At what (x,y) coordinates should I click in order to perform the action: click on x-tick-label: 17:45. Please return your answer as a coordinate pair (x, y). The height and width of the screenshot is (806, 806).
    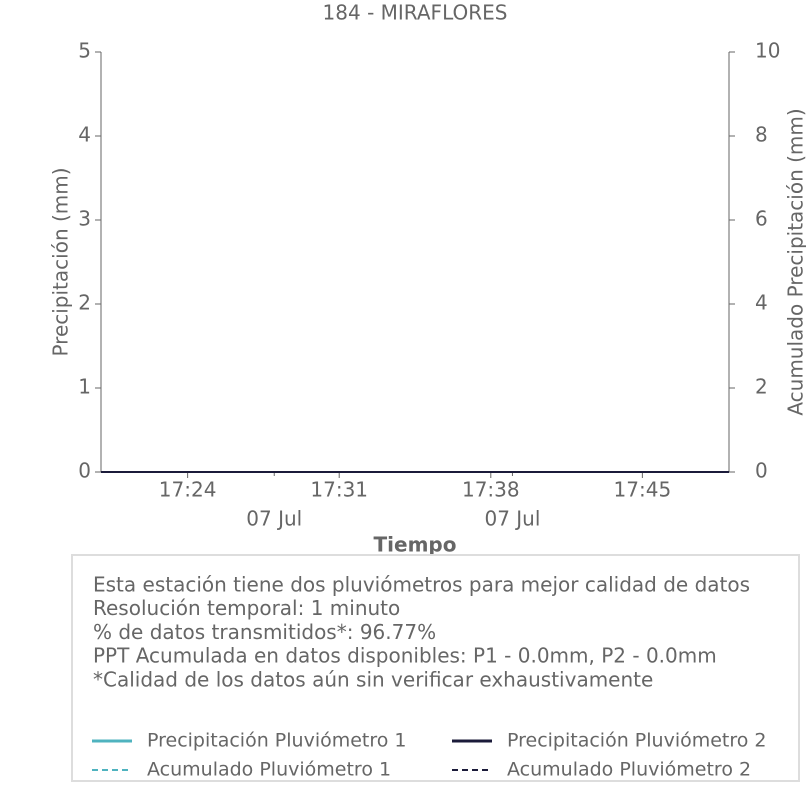
    Looking at the image, I should click on (643, 490).